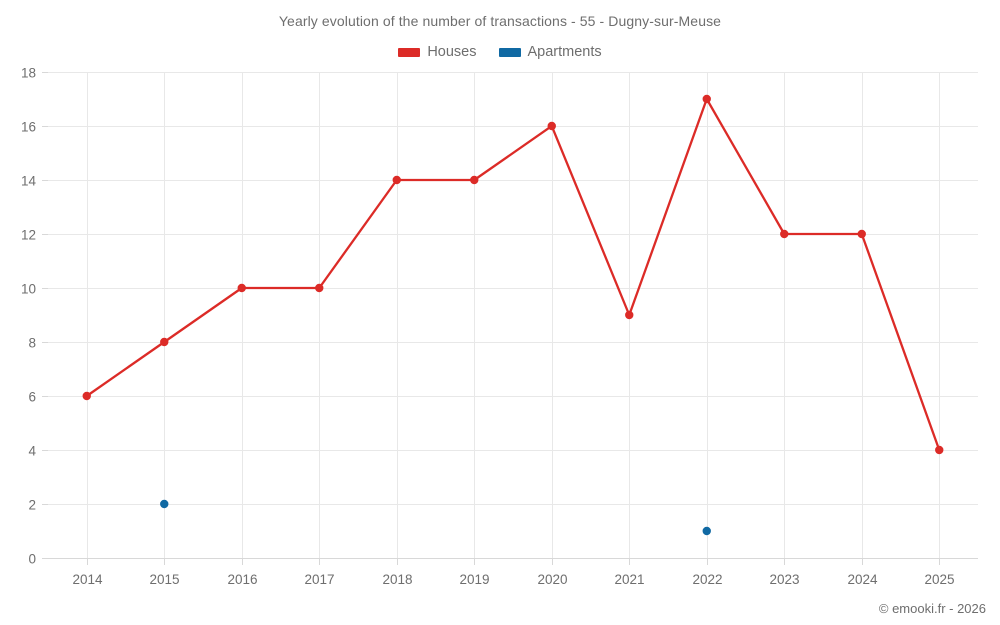  I want to click on y-axis-tick-label: 16, so click(28, 127).